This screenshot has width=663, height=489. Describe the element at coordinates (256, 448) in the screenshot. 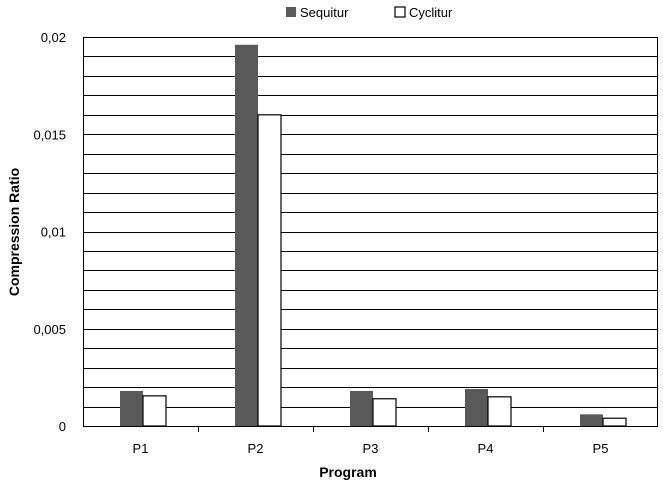

I see `x-tick-label: P2` at that location.